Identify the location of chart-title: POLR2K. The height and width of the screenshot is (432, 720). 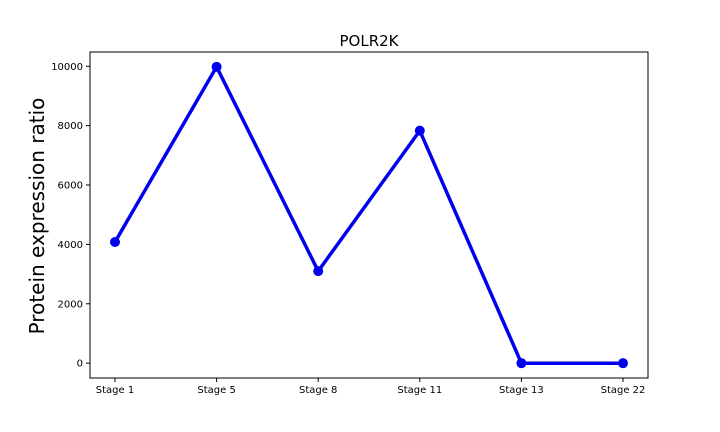
(369, 41).